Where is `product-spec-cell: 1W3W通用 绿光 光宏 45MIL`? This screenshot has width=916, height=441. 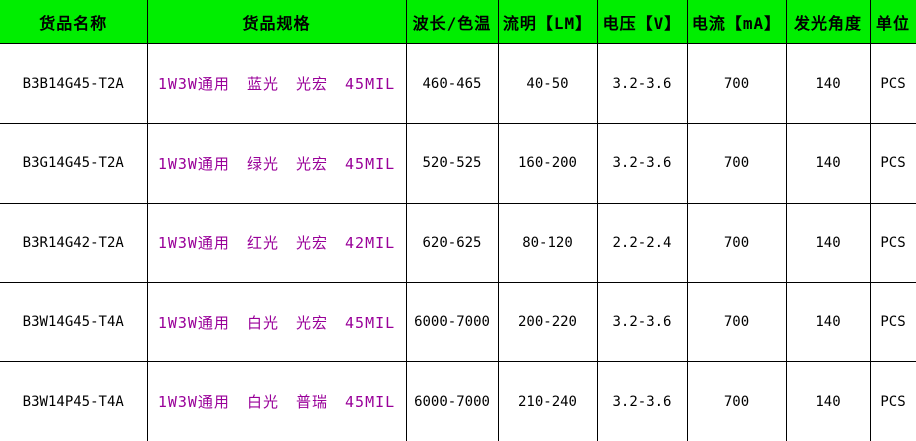 product-spec-cell: 1W3W通用 绿光 光宏 45MIL is located at coordinates (277, 163).